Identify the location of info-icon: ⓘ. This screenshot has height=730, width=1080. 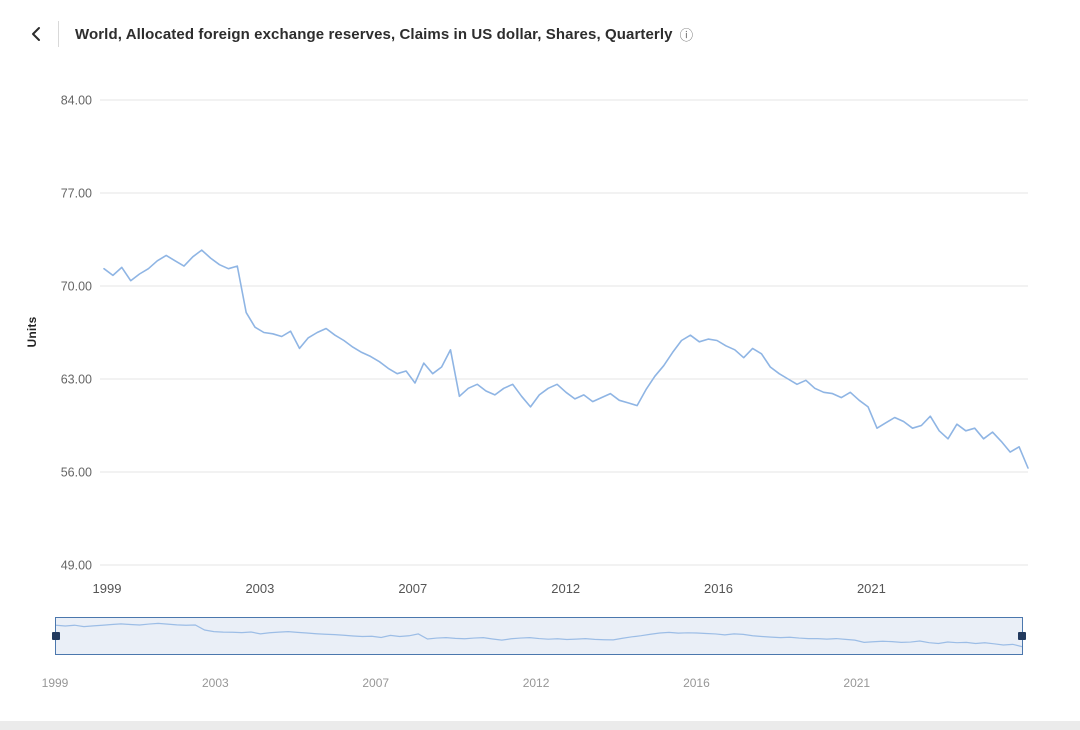
(686, 36).